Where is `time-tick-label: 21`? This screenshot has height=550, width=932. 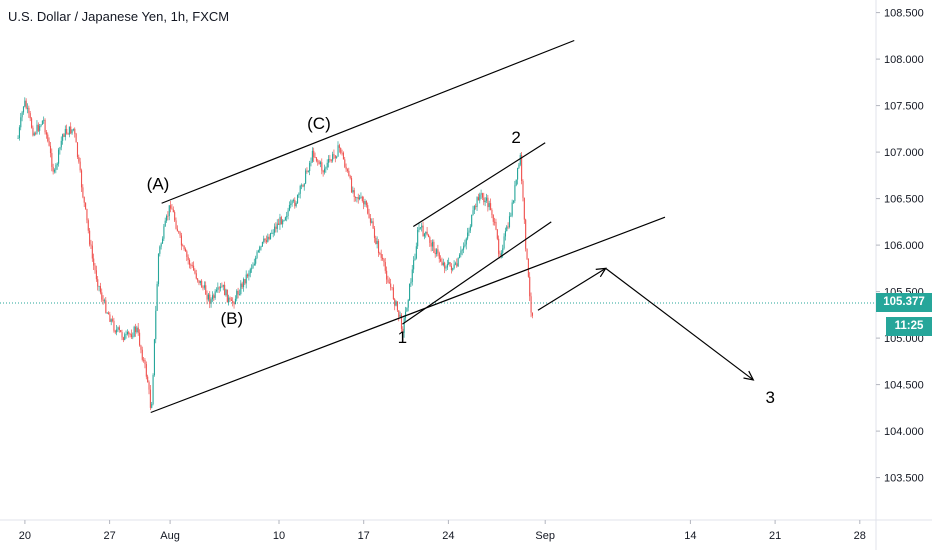 time-tick-label: 21 is located at coordinates (775, 536).